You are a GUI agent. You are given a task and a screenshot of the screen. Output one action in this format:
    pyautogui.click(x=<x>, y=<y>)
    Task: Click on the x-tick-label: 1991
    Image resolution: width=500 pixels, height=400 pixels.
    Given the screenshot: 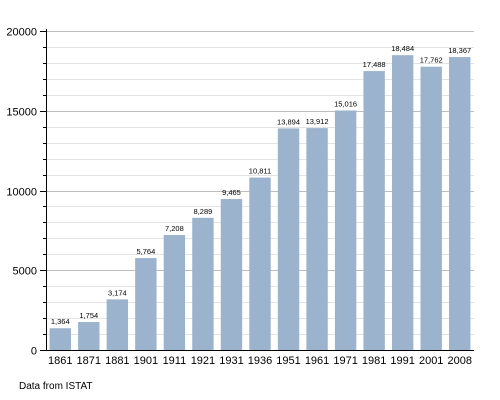 What is the action you would take?
    pyautogui.click(x=402, y=361)
    